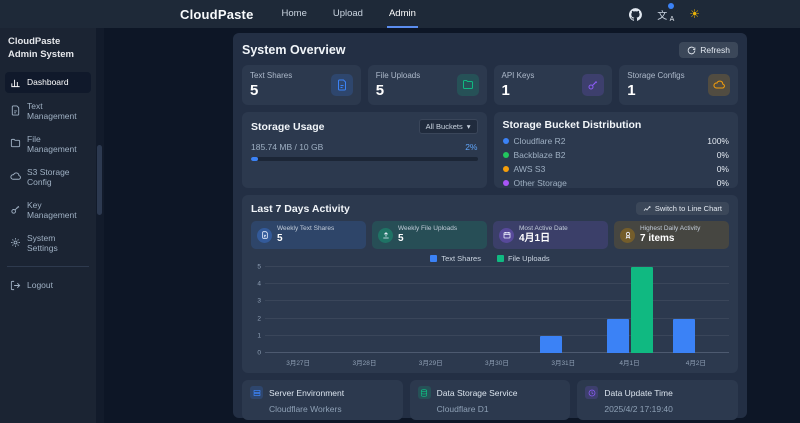 The height and width of the screenshot is (423, 800). Describe the element at coordinates (398, 75) in the screenshot. I see `stat-label: File Uploads` at that location.